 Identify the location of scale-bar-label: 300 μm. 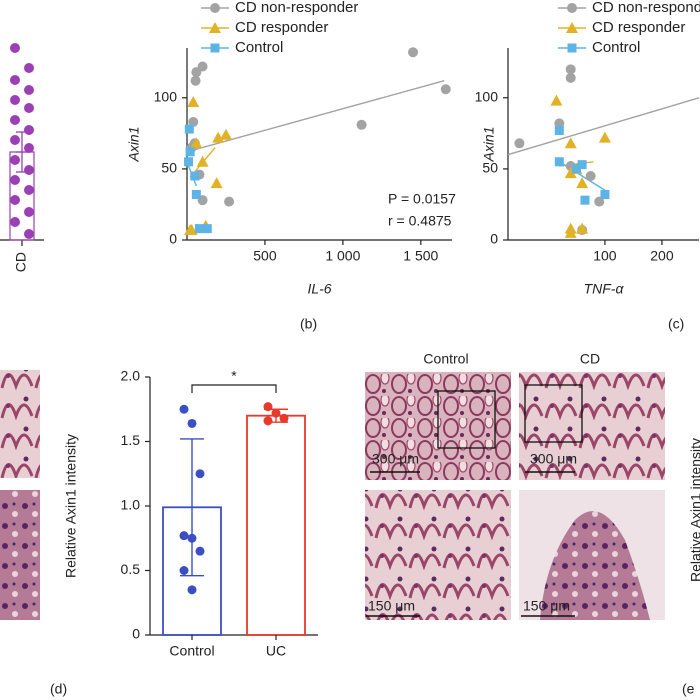
(553, 459).